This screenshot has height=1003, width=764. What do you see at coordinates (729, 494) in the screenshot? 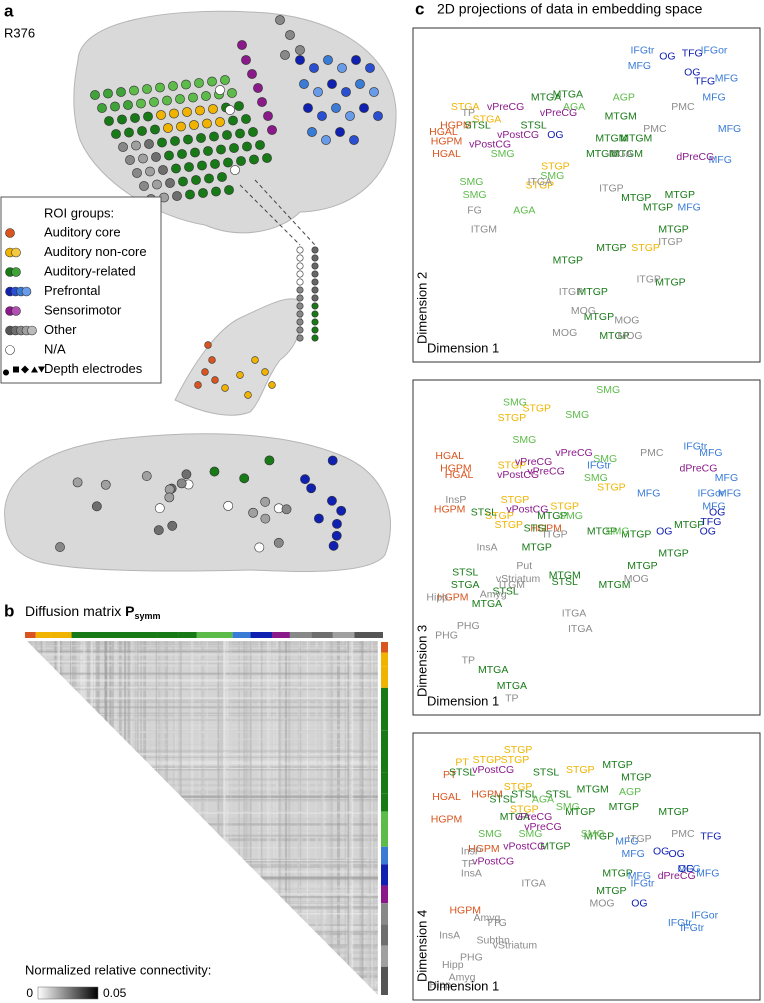
I see `point-label: MFG` at bounding box center [729, 494].